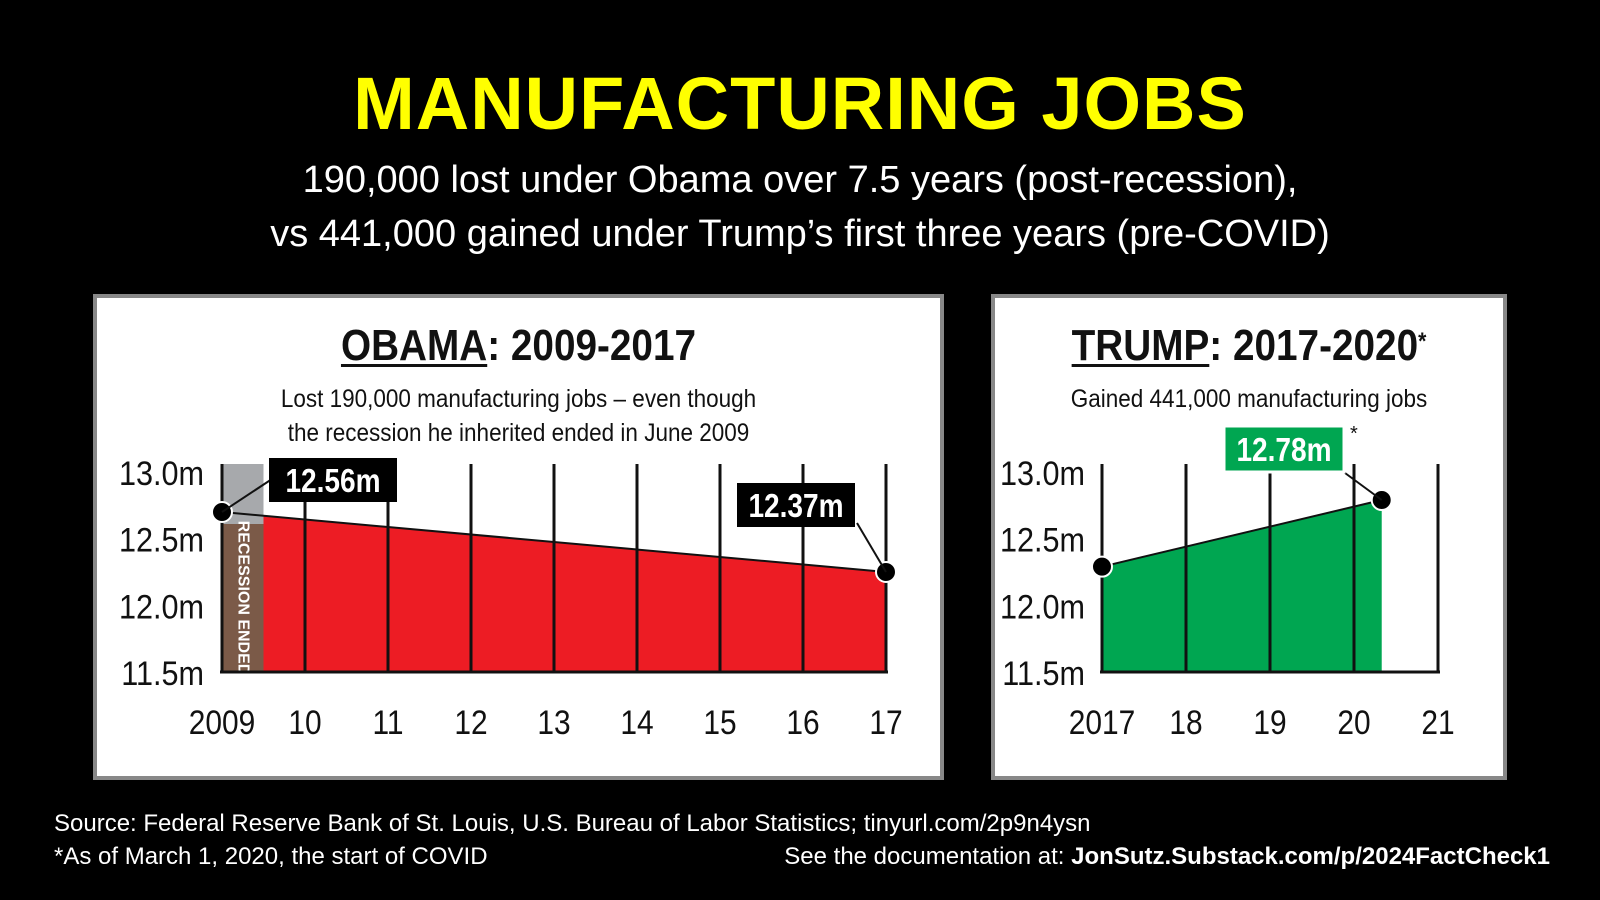 The height and width of the screenshot is (900, 1600). Describe the element at coordinates (1353, 722) in the screenshot. I see `x-tick-label: 20` at that location.